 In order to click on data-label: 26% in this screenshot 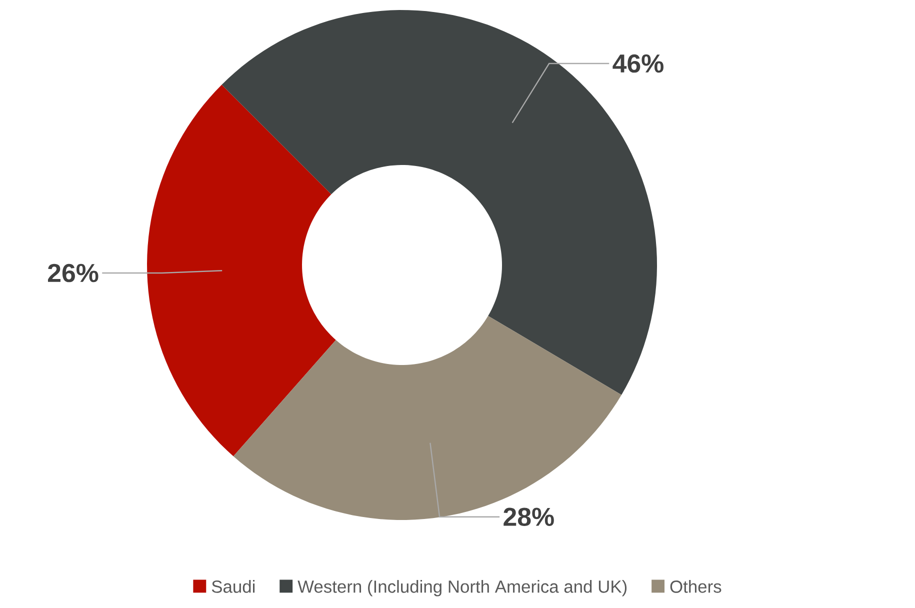, I will do `click(73, 273)`.